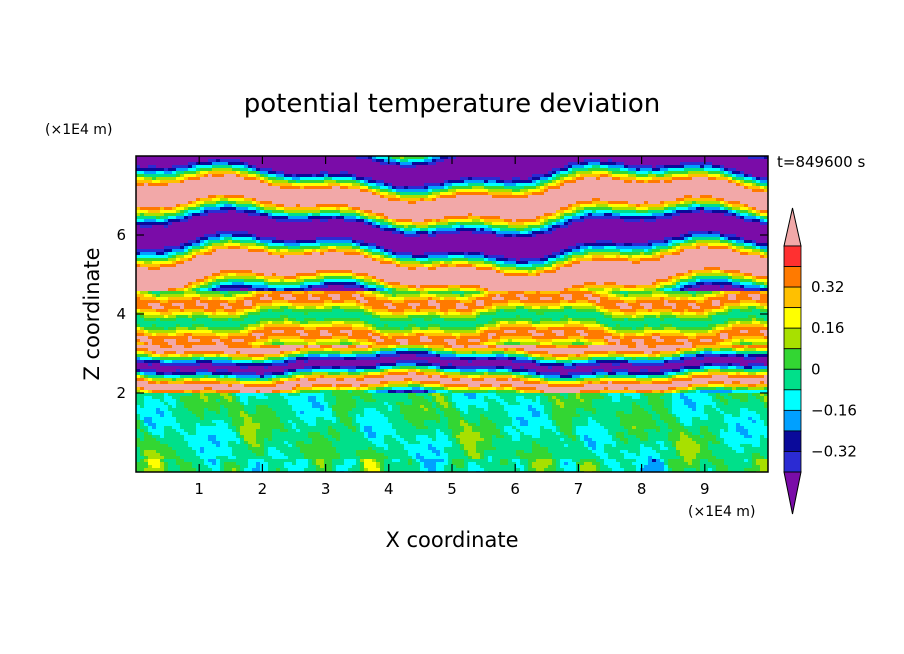 Image resolution: width=904 pixels, height=654 pixels. Describe the element at coordinates (78, 130) in the screenshot. I see `y-unit-label: (×1E4 m)` at that location.